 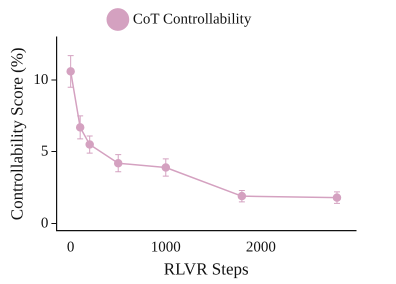 What do you see at coordinates (165, 248) in the screenshot?
I see `x-tick-label: 1000` at bounding box center [165, 248].